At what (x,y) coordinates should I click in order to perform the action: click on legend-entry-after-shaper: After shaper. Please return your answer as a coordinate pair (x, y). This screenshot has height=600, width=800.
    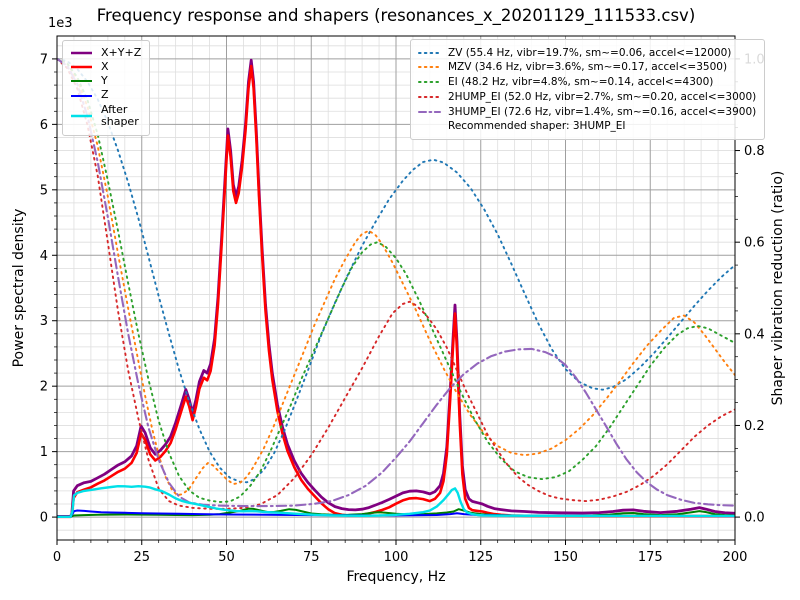
    Looking at the image, I should click on (105, 116).